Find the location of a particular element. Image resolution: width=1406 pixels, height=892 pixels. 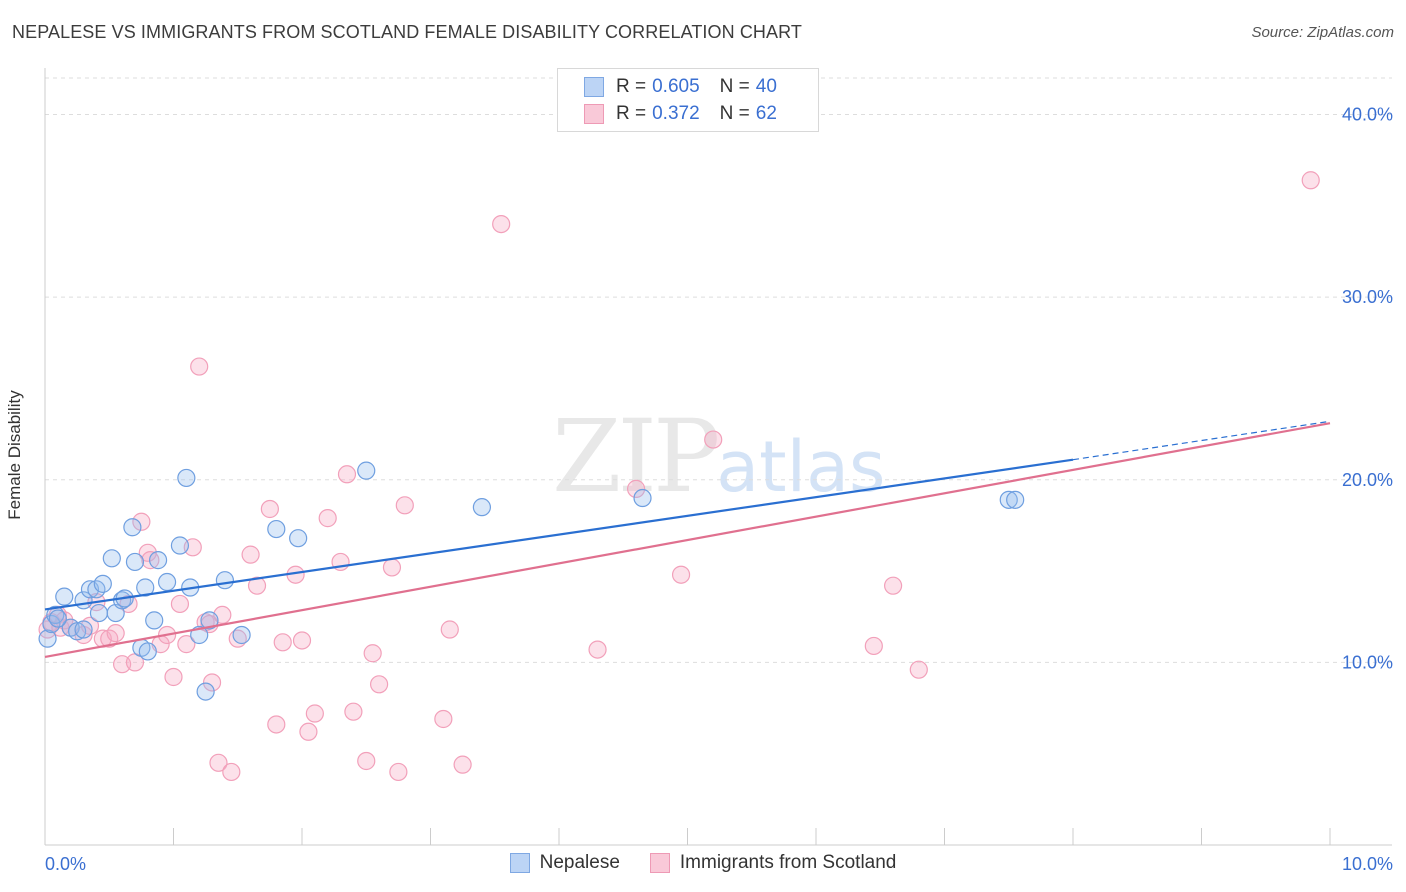

y-tick-label: 20.0% is located at coordinates (1367, 480).